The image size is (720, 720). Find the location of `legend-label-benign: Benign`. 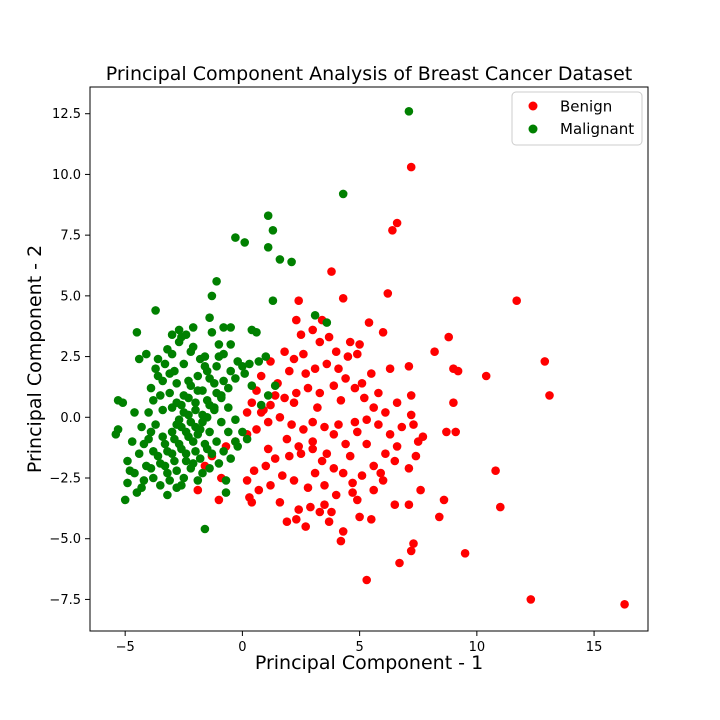

legend-label-benign: Benign is located at coordinates (586, 107).